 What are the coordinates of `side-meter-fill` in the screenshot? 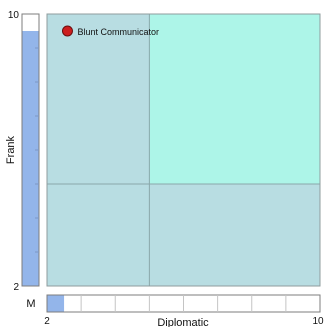 It's located at (30, 158).